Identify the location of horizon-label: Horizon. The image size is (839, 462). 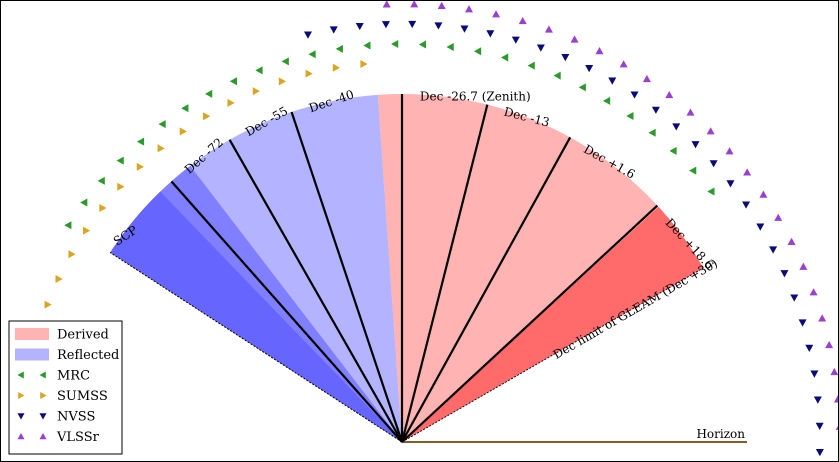
(720, 434).